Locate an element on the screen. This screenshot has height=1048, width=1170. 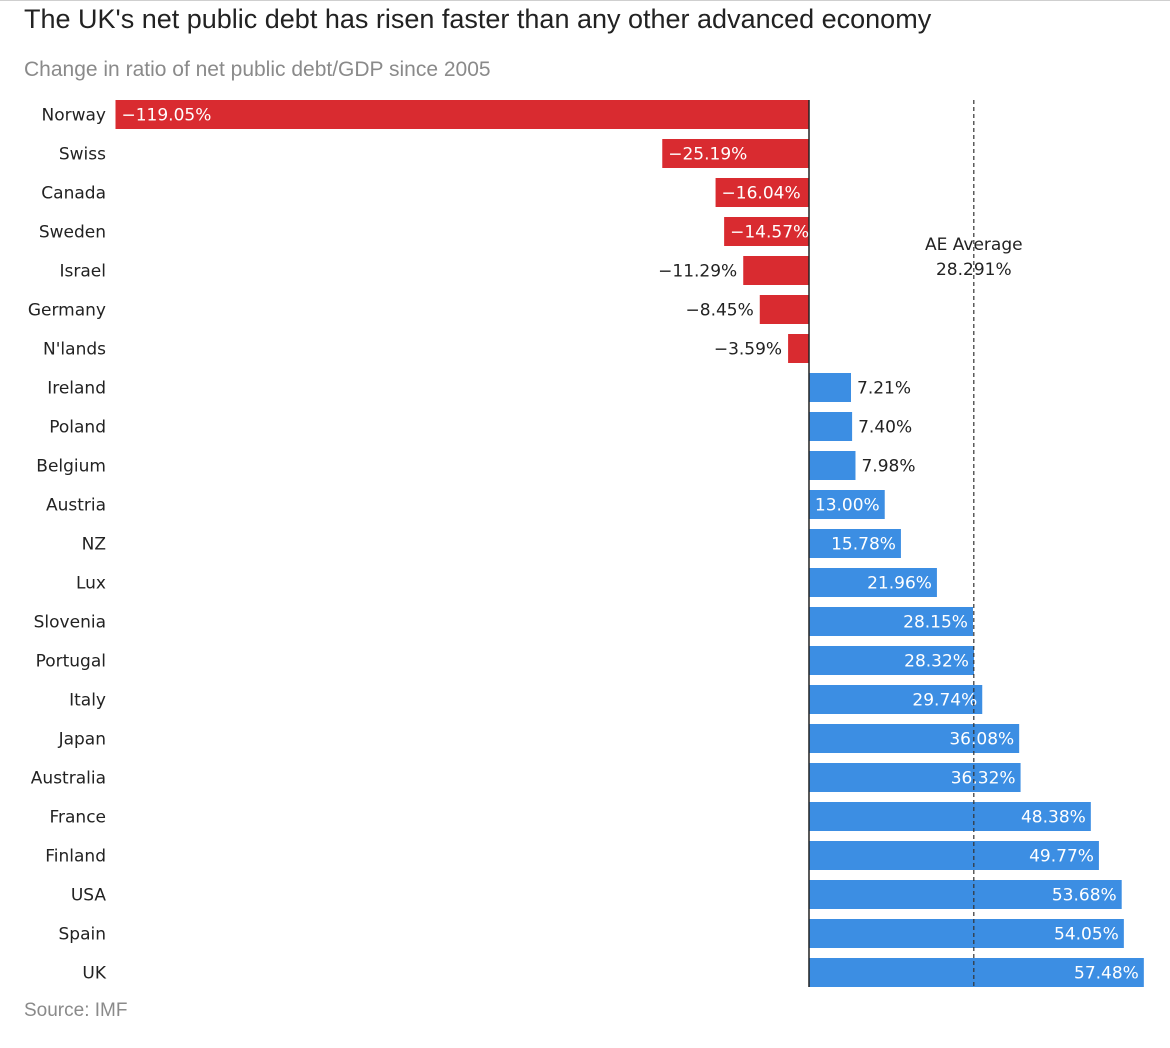
category-label: Israel is located at coordinates (83, 272).